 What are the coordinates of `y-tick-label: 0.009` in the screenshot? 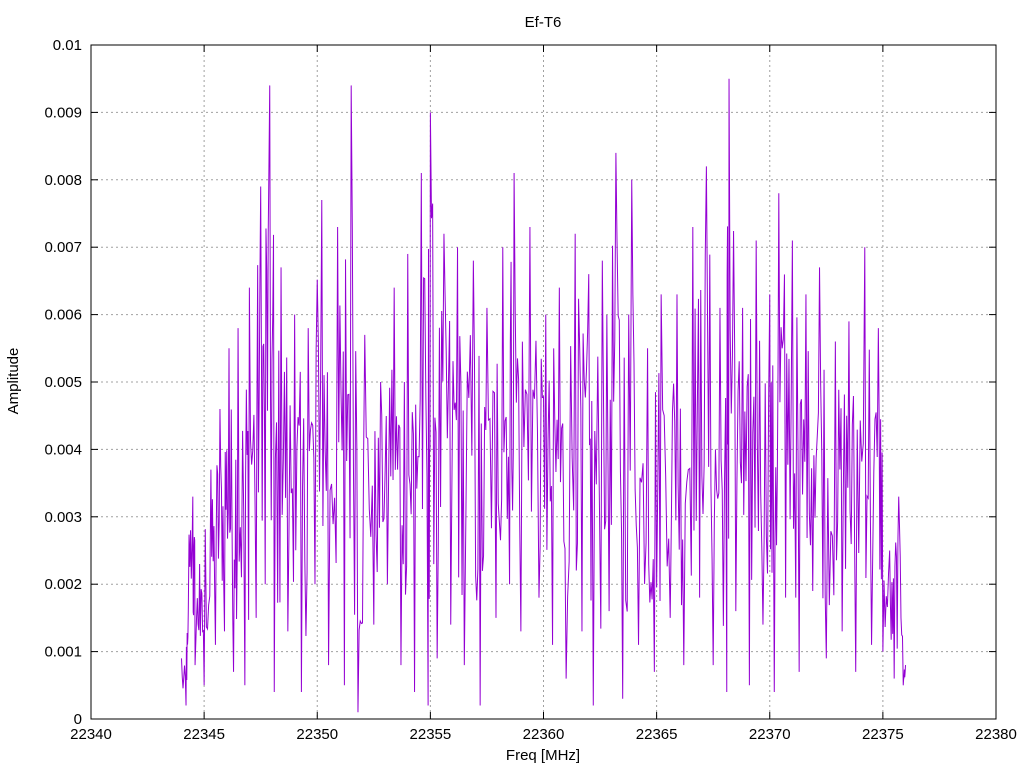 It's located at (63, 112).